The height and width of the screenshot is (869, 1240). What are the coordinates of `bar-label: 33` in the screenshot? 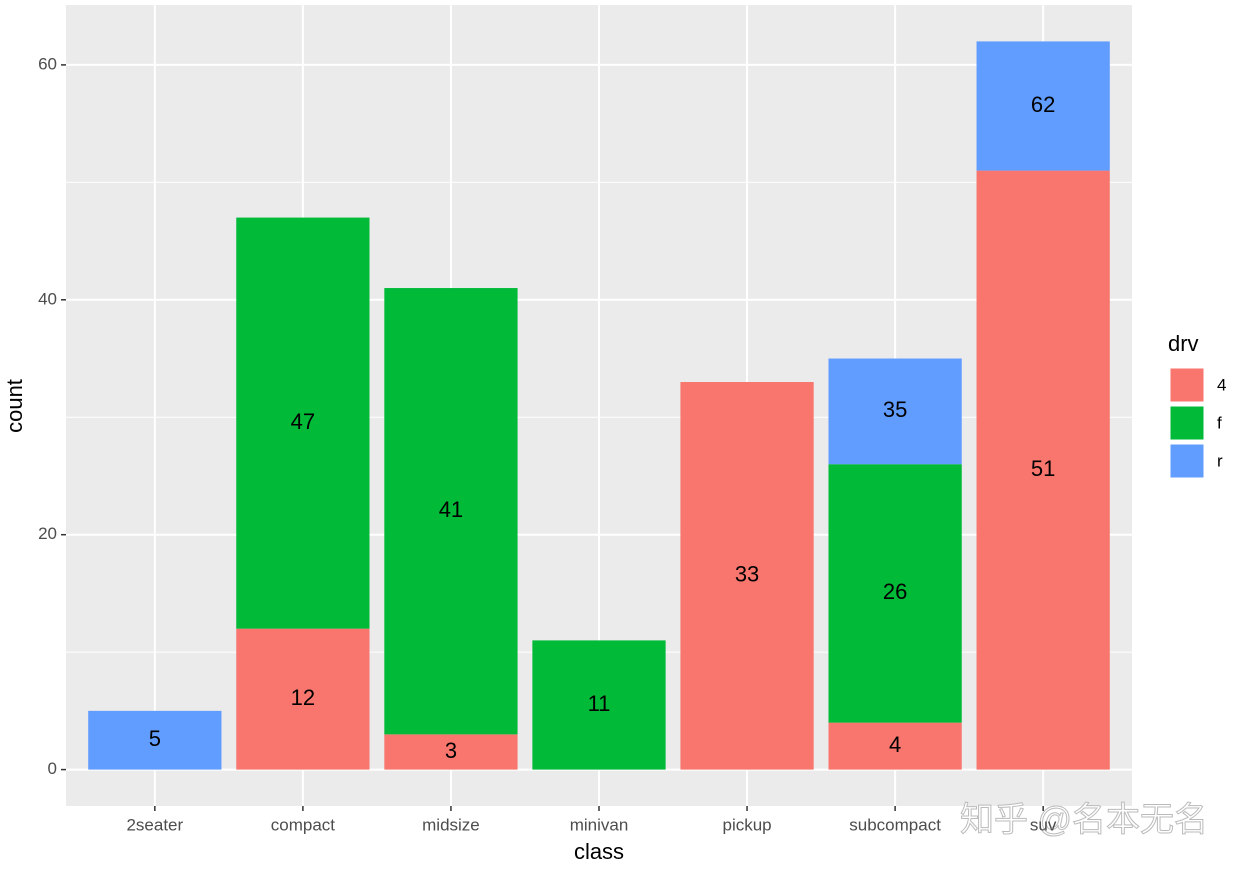 It's located at (747, 574).